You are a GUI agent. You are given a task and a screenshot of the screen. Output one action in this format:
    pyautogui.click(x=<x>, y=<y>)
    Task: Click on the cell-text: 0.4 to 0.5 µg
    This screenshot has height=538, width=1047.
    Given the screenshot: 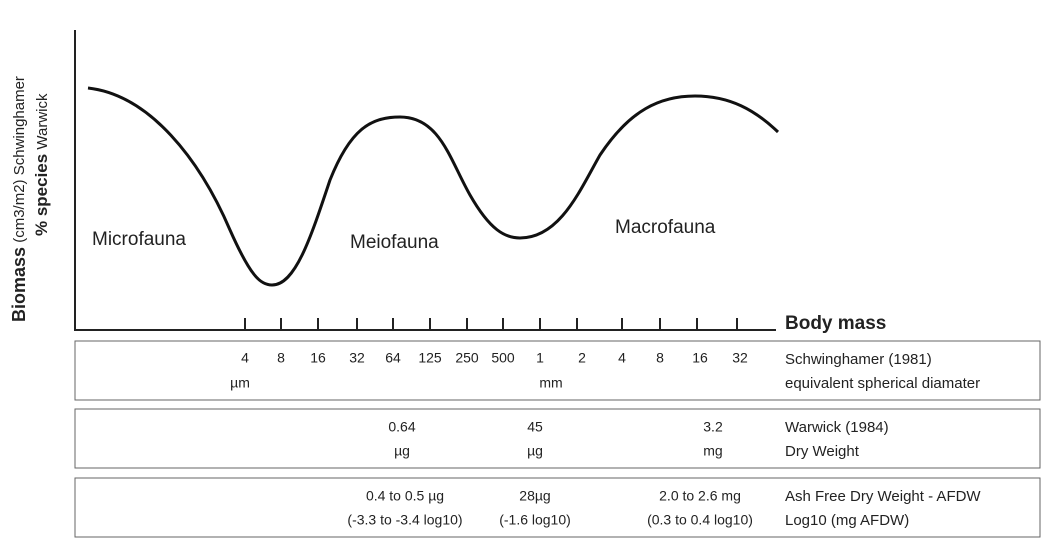 What is the action you would take?
    pyautogui.click(x=405, y=496)
    